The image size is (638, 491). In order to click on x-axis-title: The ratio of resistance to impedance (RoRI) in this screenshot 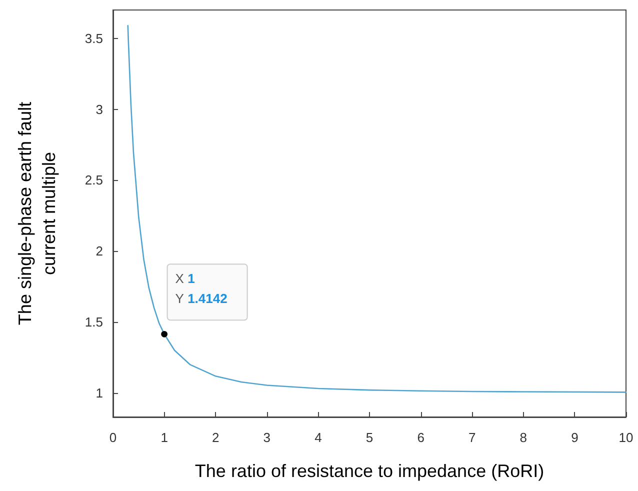, I will do `click(369, 471)`.